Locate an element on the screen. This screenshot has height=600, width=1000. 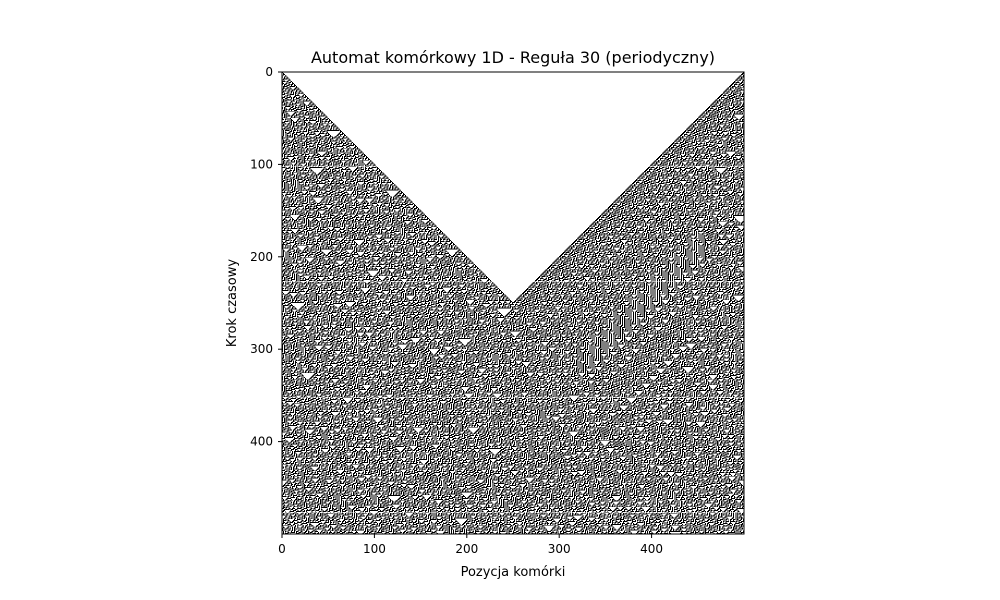
x-axis-label: Pozycja komórki is located at coordinates (513, 572).